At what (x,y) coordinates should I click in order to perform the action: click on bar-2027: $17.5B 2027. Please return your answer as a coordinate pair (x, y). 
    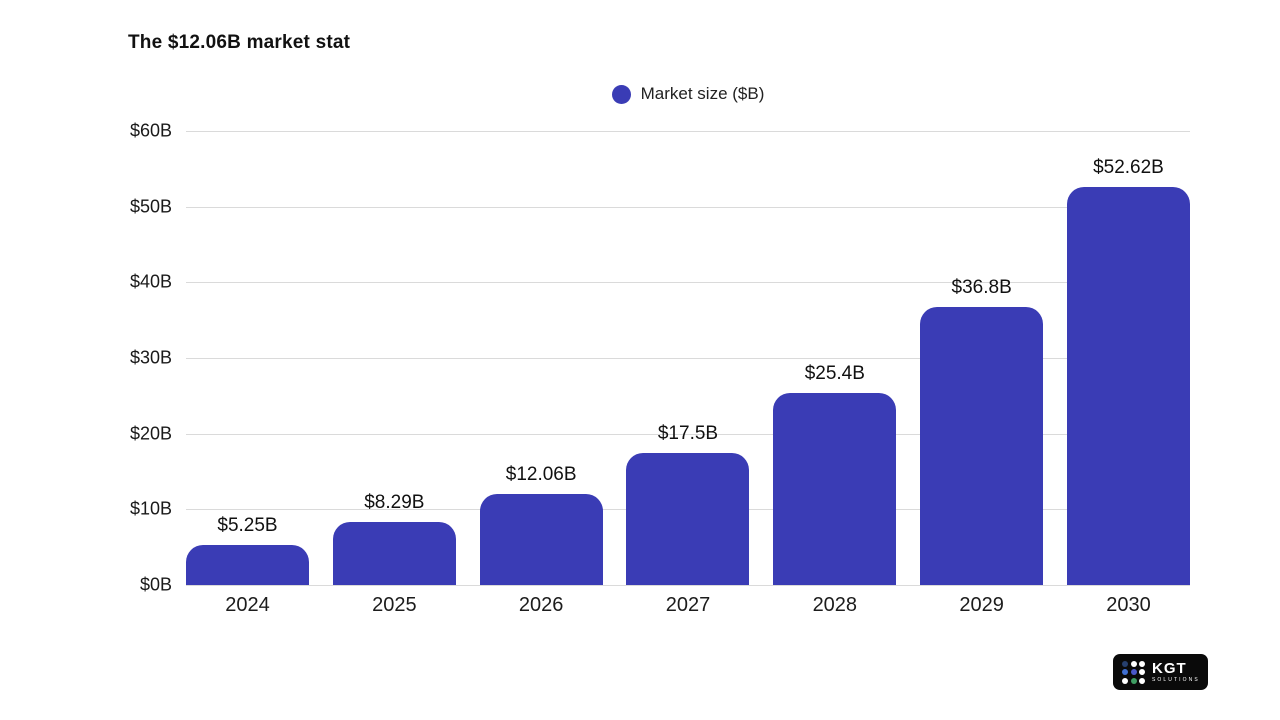
    Looking at the image, I should click on (688, 519).